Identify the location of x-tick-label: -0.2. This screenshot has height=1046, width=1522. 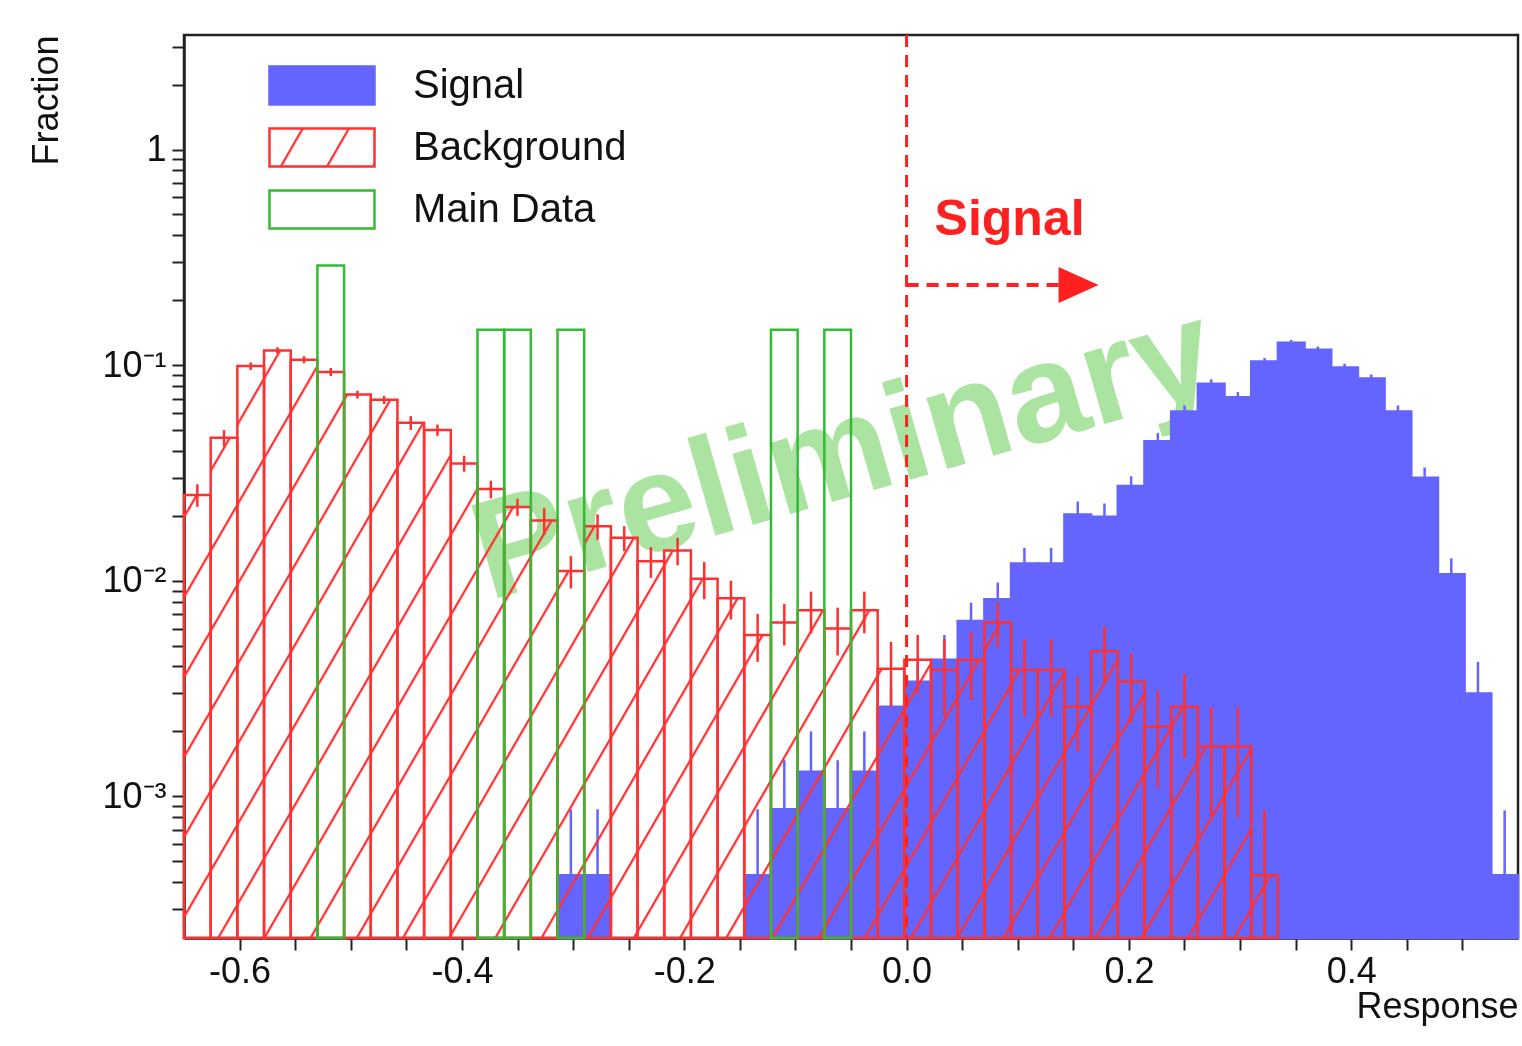
(684, 970).